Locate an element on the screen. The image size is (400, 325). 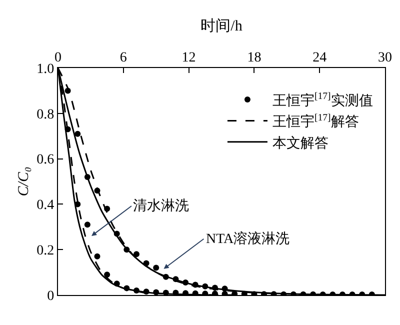
y-axis-title: C/C₀ is located at coordinates (24, 181).